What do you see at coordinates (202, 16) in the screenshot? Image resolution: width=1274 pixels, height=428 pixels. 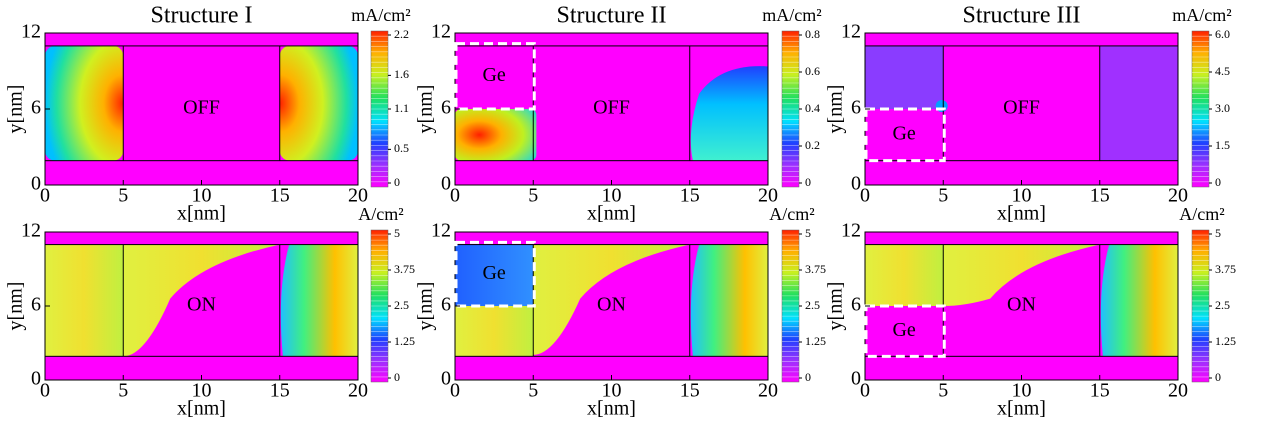 I see `panel-title: Structure I` at bounding box center [202, 16].